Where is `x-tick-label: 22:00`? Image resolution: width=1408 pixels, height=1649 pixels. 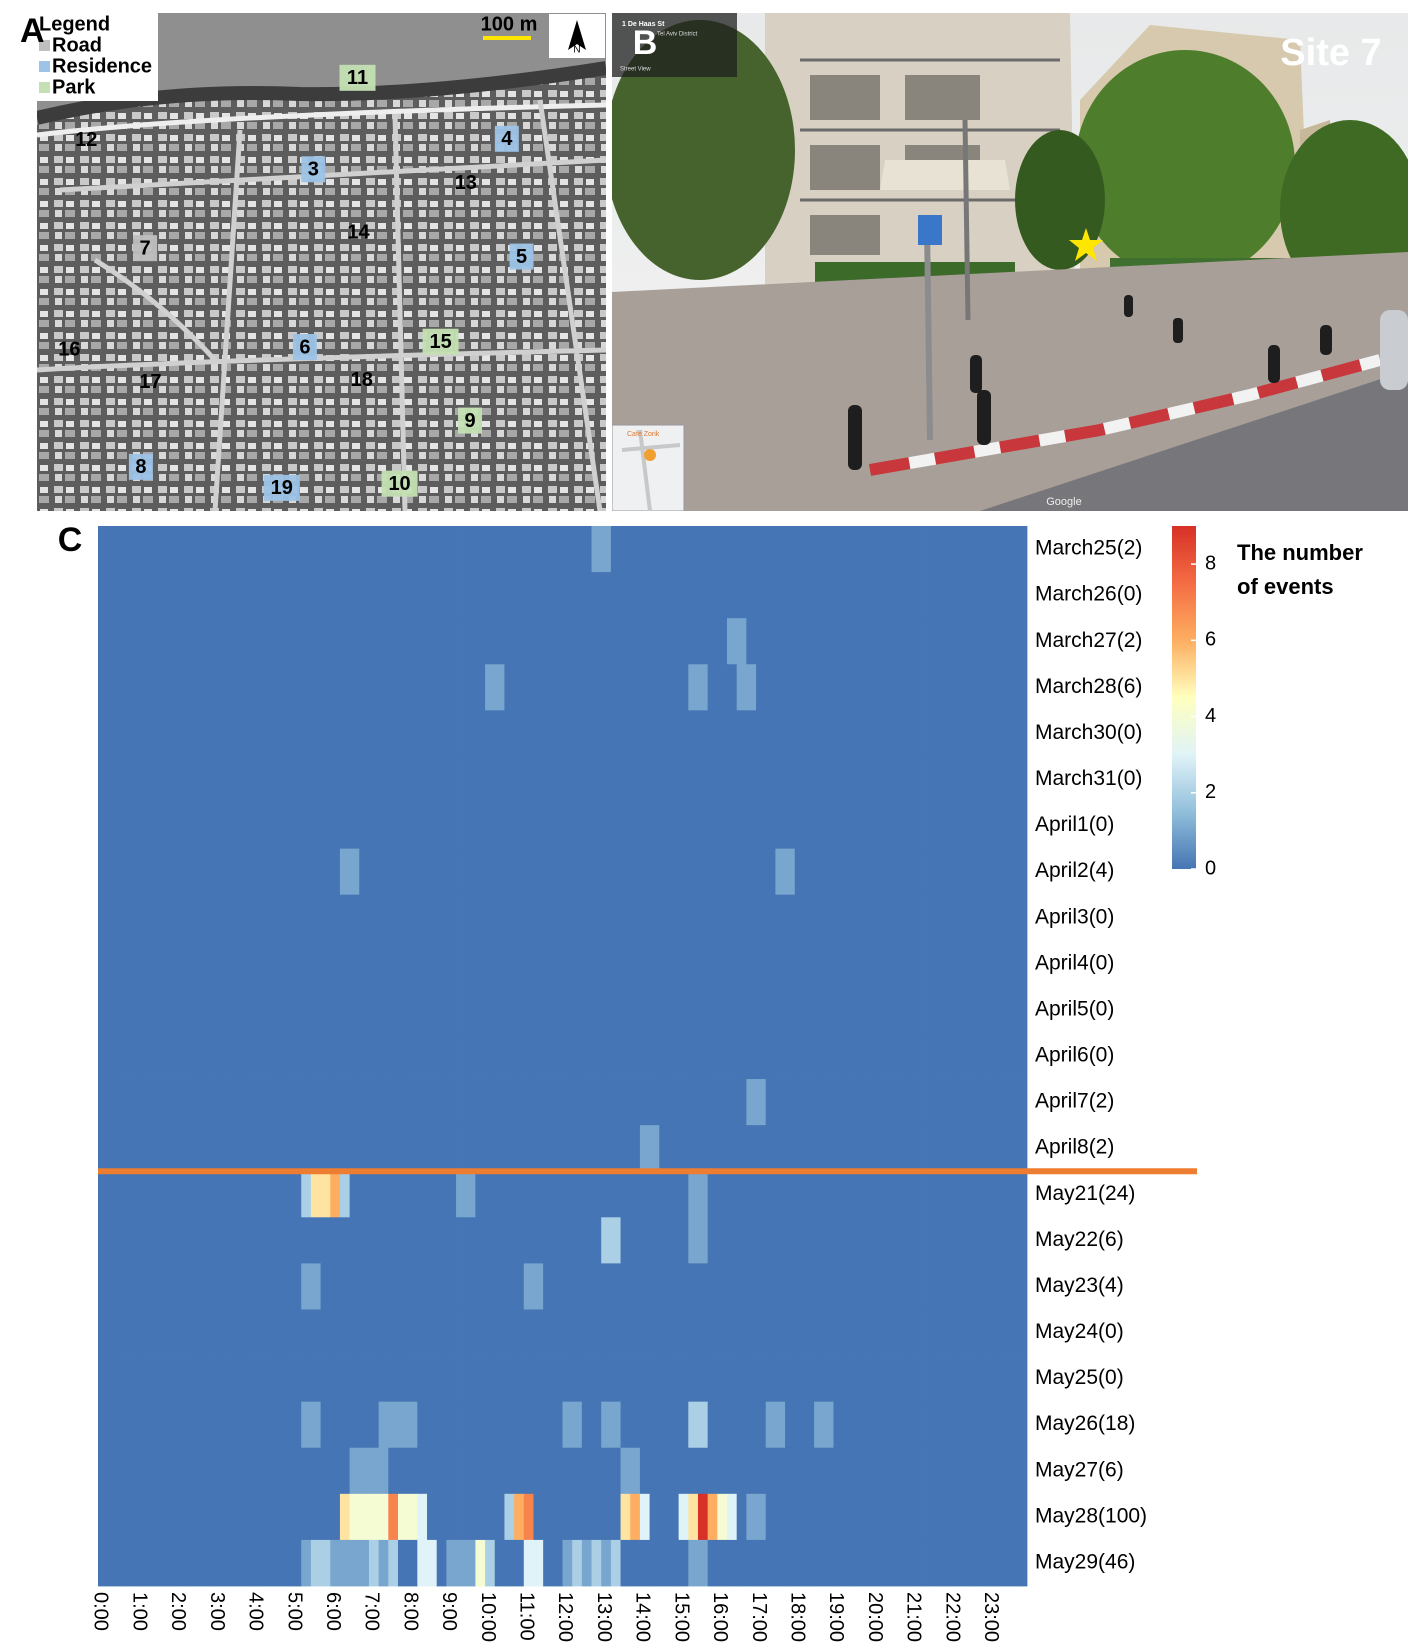 x-tick-label: 22:00 is located at coordinates (952, 1617).